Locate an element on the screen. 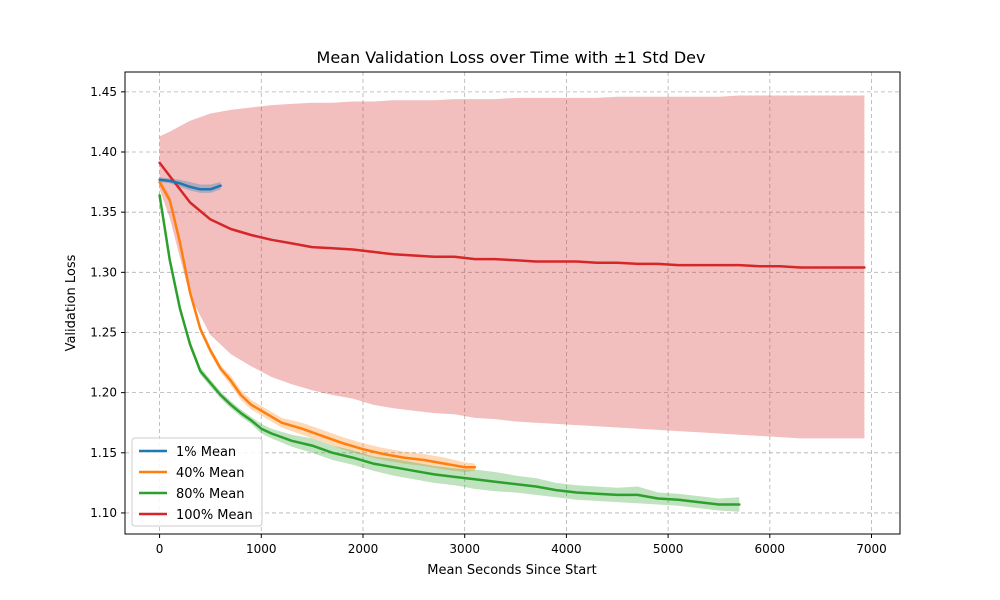 Image resolution: width=1000 pixels, height=600 pixels. y-tick-label: 1.20 is located at coordinates (103, 393).